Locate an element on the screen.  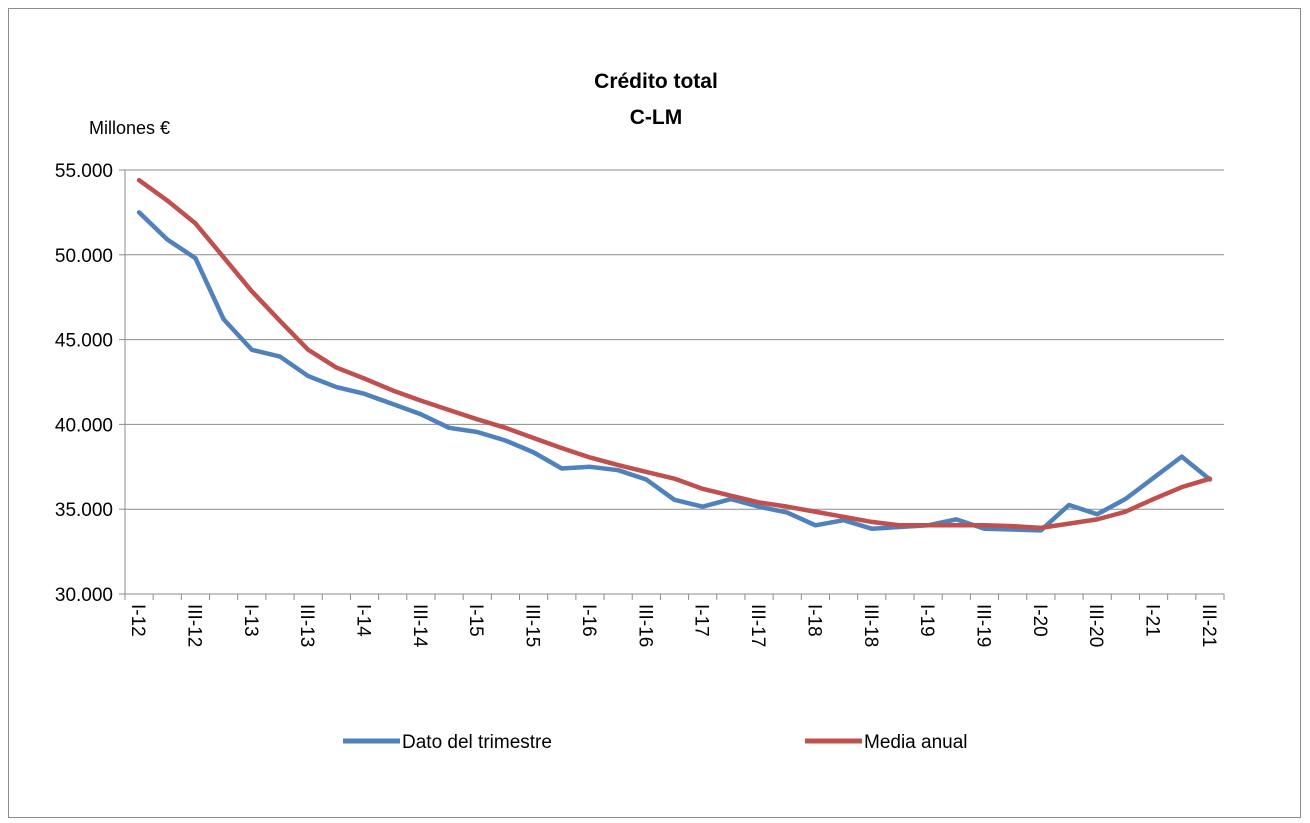
y-axis-ticks: 30.000 35.000 40.000 45.000 50.000 55.000 is located at coordinates (84, 383).